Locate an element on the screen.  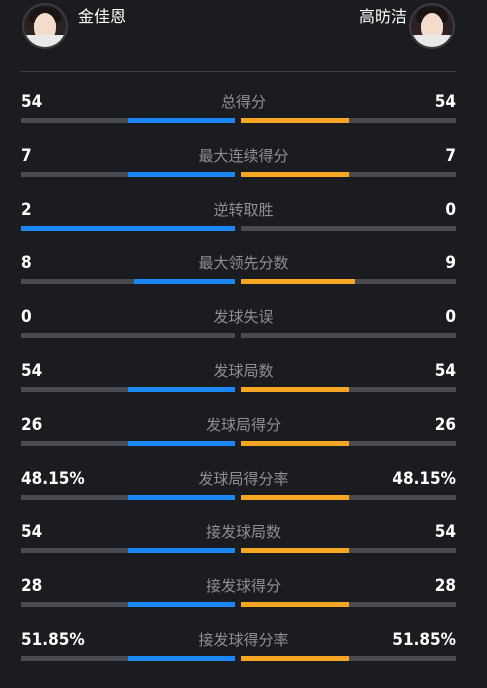
stat-label: 接发球得分 is located at coordinates (243, 586).